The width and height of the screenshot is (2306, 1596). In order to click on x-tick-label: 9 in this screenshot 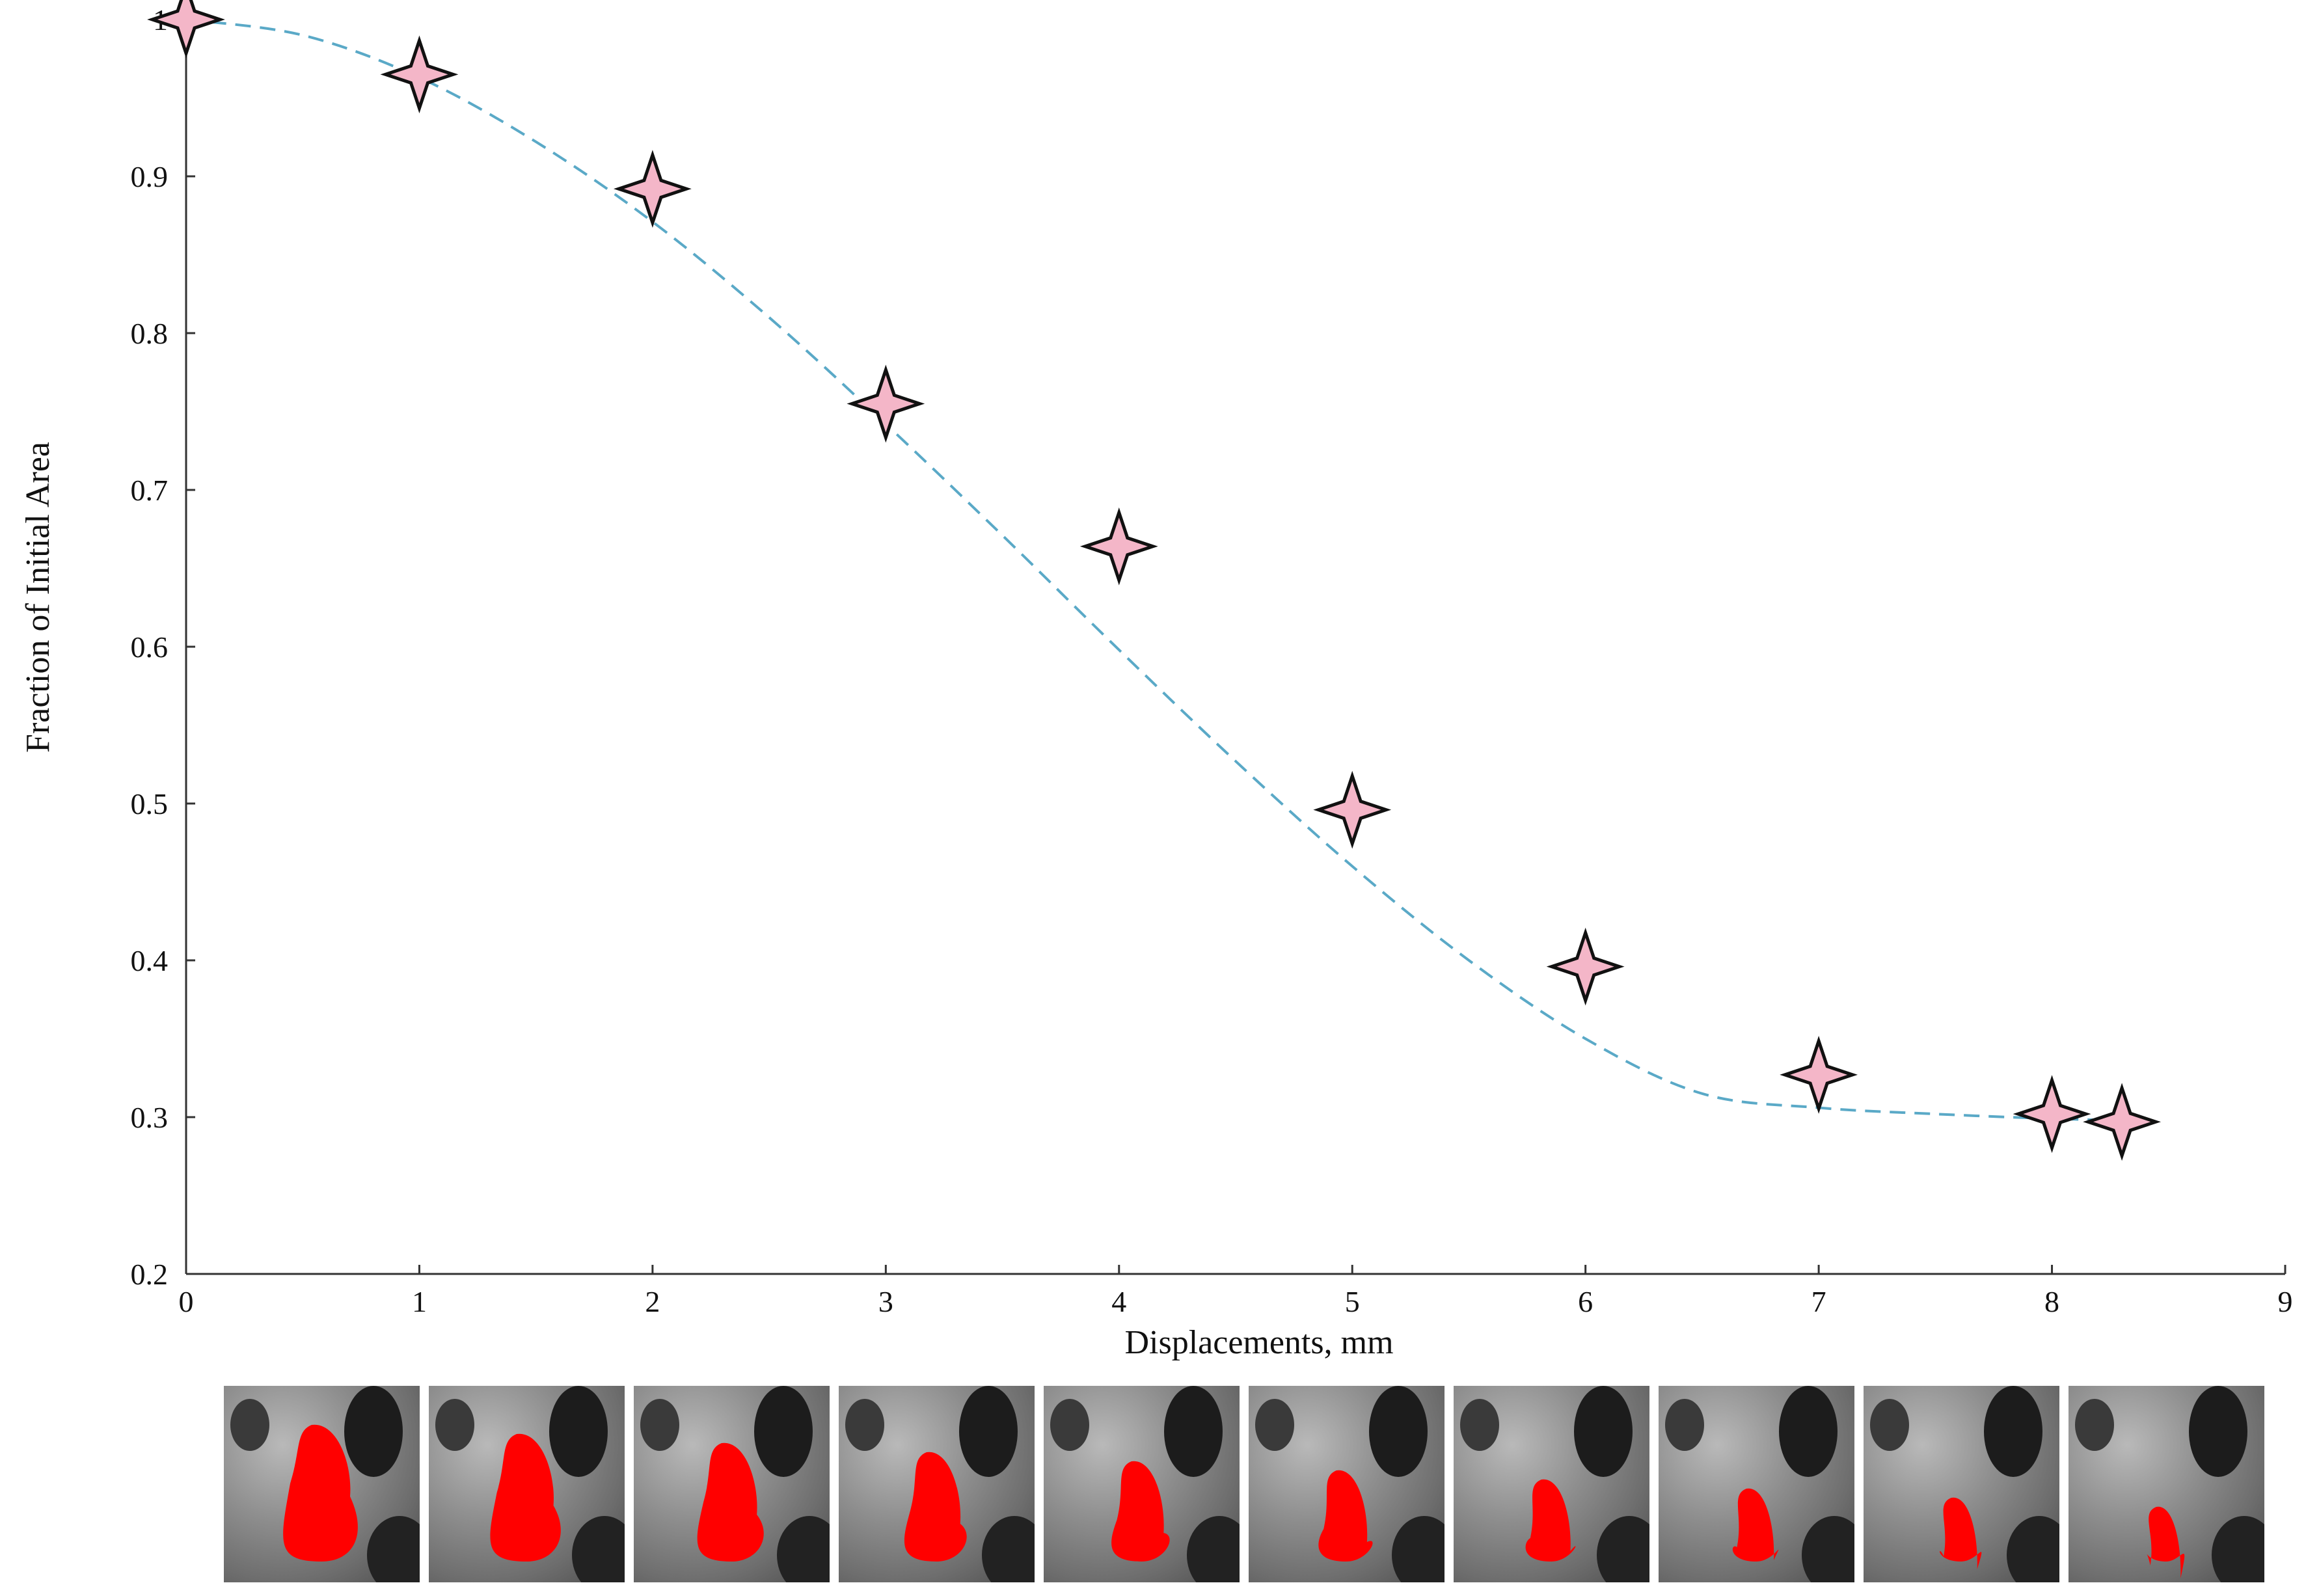, I will do `click(2286, 1301)`.